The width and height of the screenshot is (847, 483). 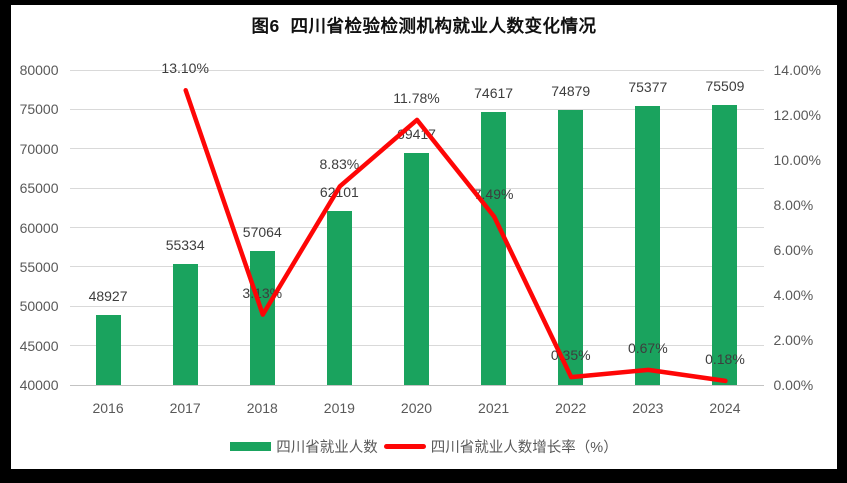 I want to click on y-axis-left-tick-label: 70000, so click(x=39, y=148).